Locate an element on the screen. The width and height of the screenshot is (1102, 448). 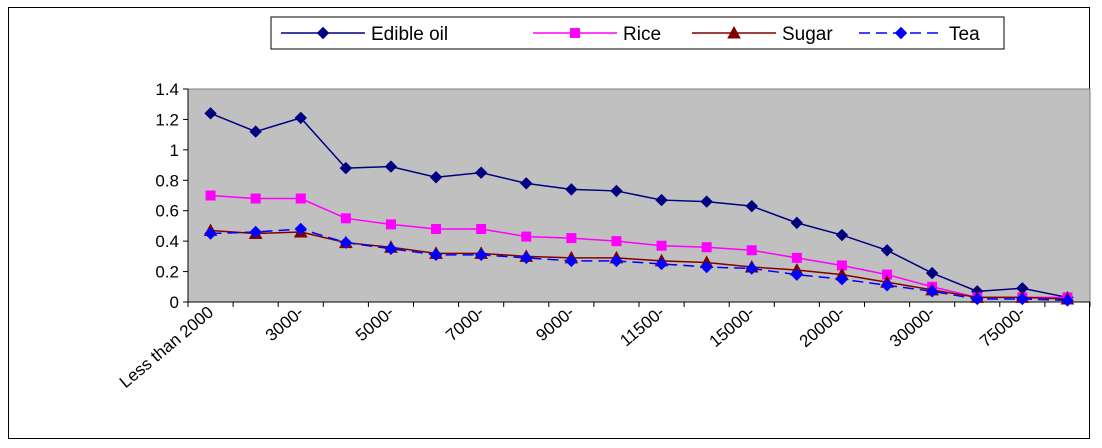
y-tick-label: 1.2 is located at coordinates (167, 119).